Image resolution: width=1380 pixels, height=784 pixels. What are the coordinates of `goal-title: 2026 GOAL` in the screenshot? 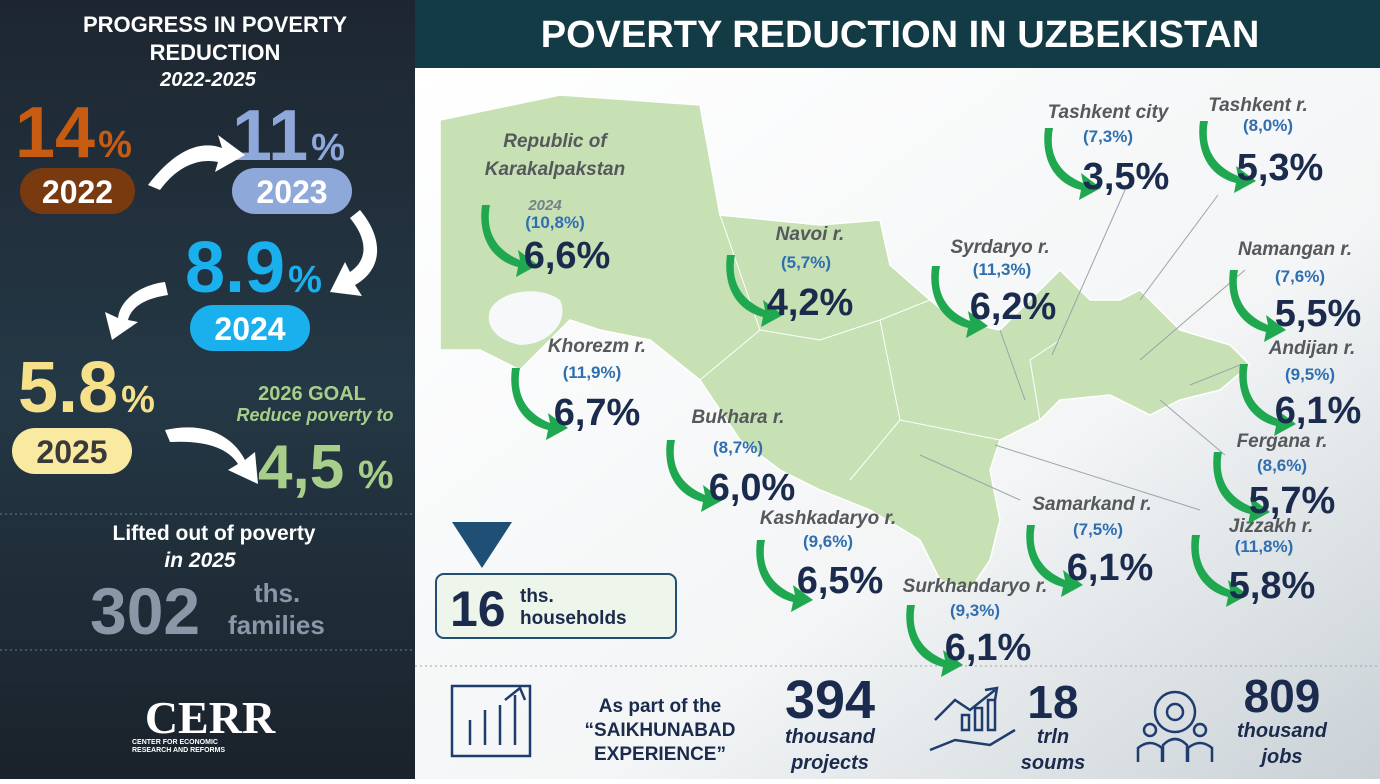 It's located at (312, 394).